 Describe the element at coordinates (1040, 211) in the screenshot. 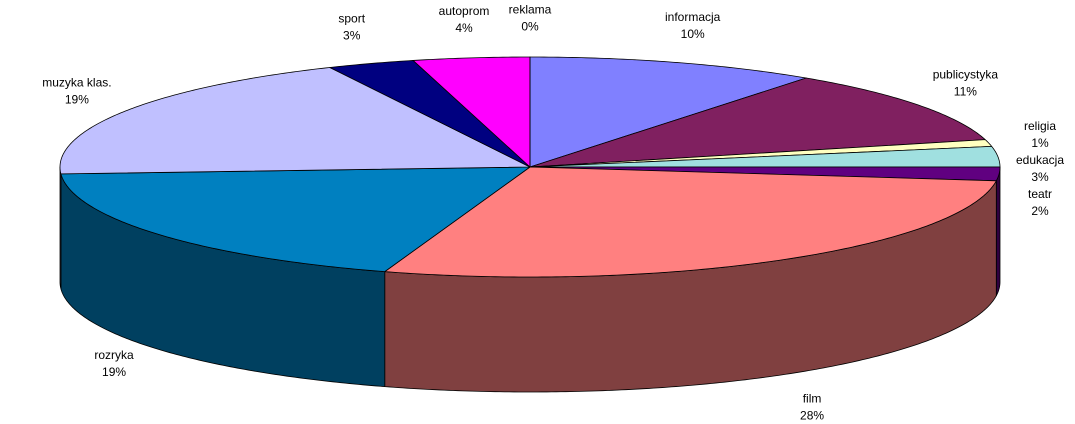

I see `slice-value-label: 2%` at that location.